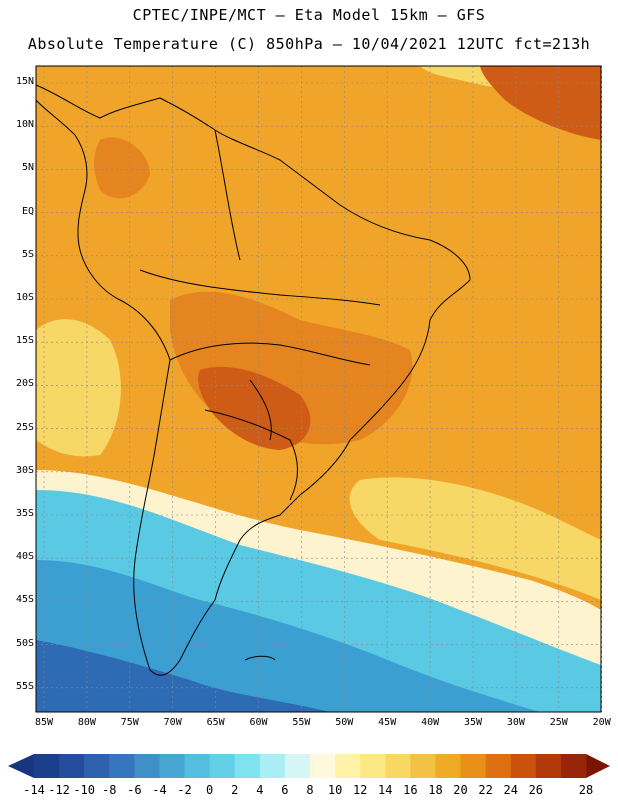 Image resolution: width=618 pixels, height=800 pixels. Describe the element at coordinates (59, 790) in the screenshot. I see `colorbar-label: -12` at that location.